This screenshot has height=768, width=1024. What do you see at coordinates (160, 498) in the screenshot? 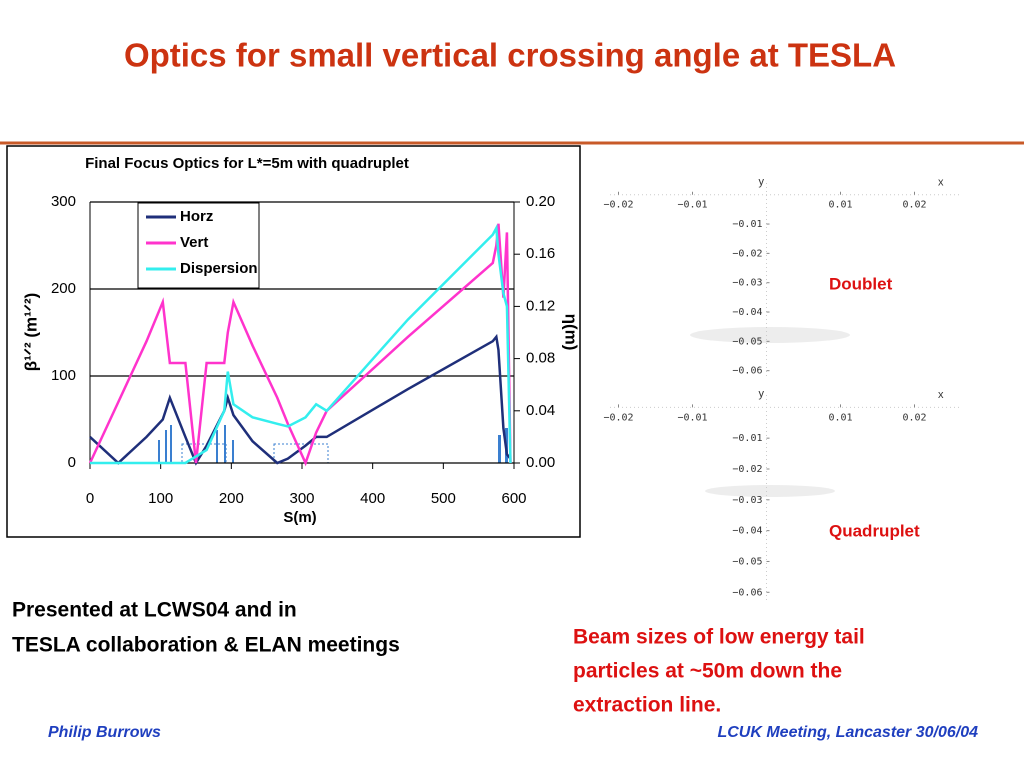
I see `x-tick-label: 100` at bounding box center [160, 498].